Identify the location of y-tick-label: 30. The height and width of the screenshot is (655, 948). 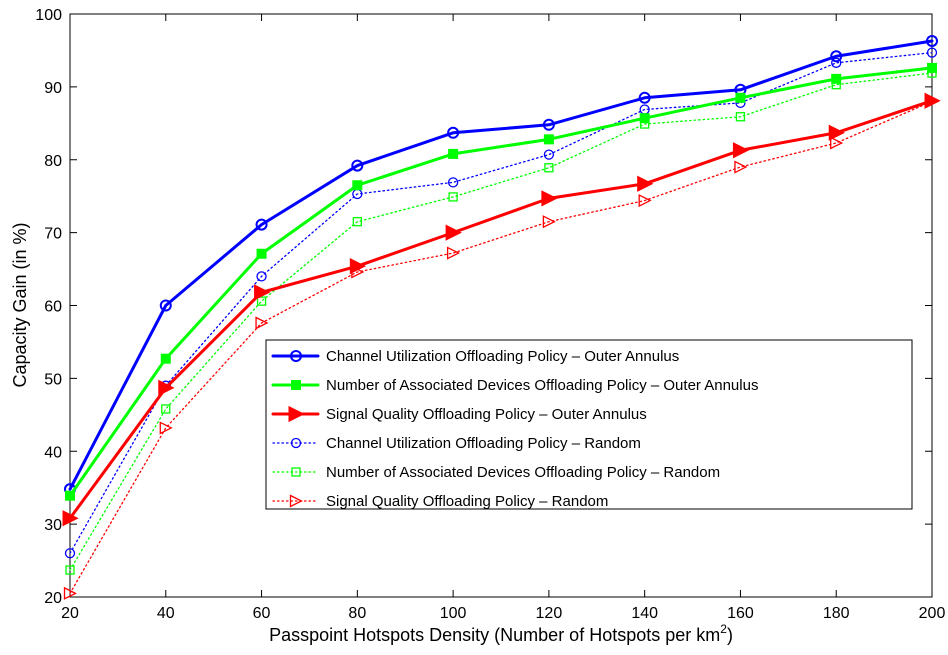
(53, 525).